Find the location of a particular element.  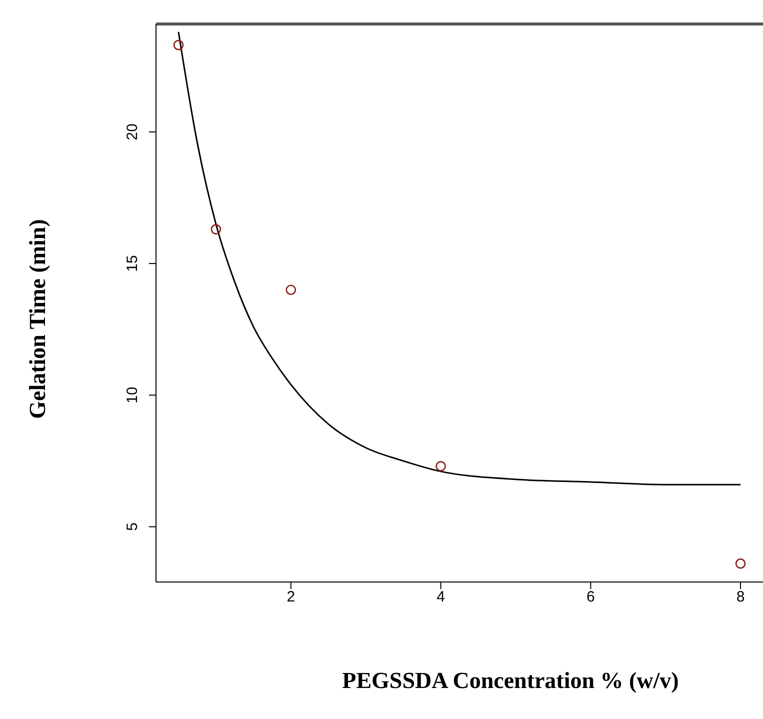

x-tick-label: 8 is located at coordinates (740, 597).